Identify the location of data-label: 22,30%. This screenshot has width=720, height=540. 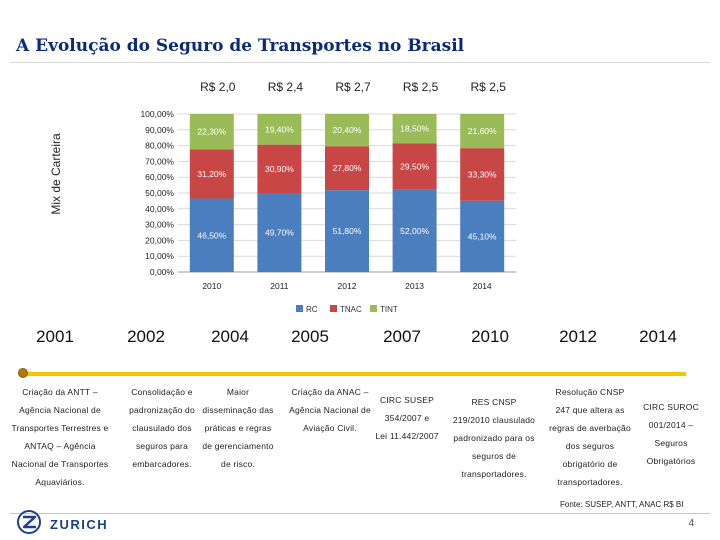
(211, 132).